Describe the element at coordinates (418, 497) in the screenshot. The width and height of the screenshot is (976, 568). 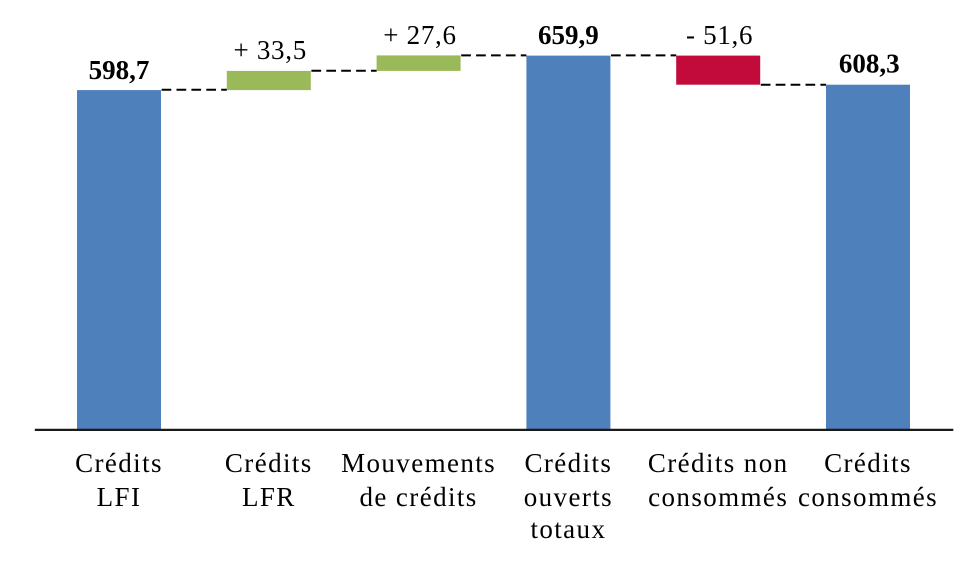
I see `svg-text: de crédits` at that location.